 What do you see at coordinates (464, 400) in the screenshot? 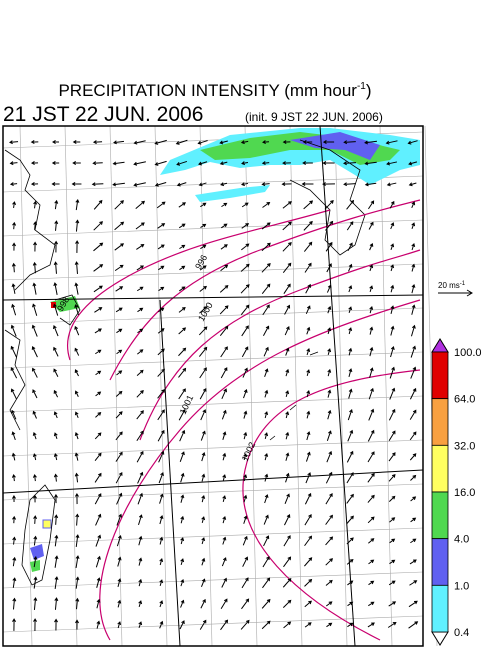
I see `colorbar-label: 64.0` at bounding box center [464, 400].